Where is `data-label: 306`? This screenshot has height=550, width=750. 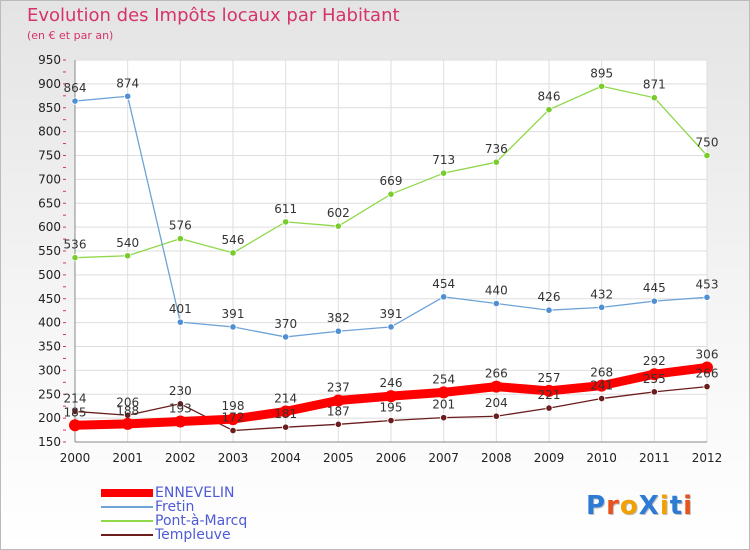 data-label: 306 is located at coordinates (707, 355).